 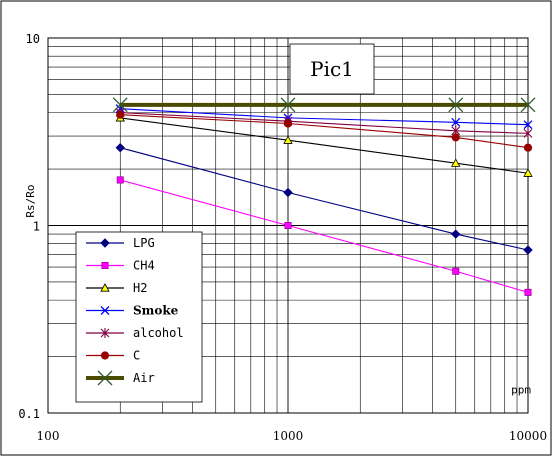 What do you see at coordinates (136, 356) in the screenshot?
I see `legend-label: C` at bounding box center [136, 356].